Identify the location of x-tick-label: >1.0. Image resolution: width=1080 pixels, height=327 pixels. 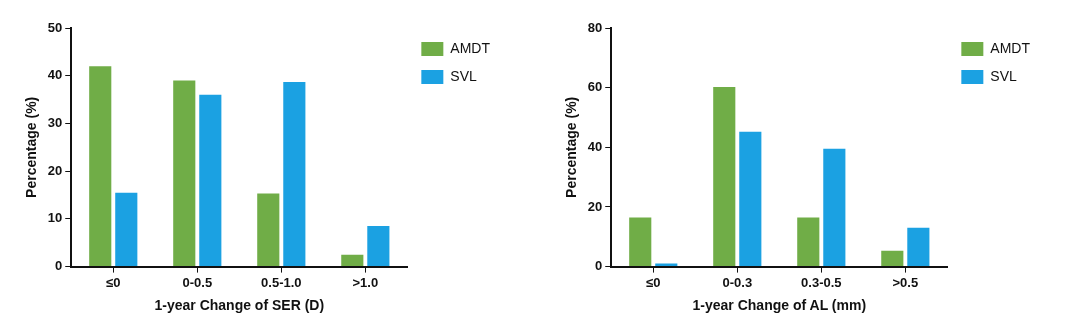
(365, 282).